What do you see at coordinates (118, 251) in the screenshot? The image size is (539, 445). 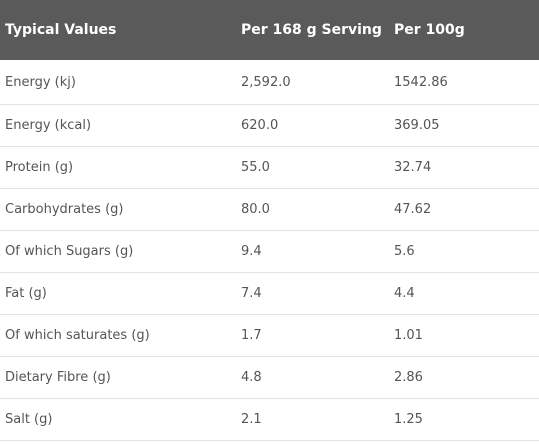 I see `row-label: Of which Sugars (g)` at bounding box center [118, 251].